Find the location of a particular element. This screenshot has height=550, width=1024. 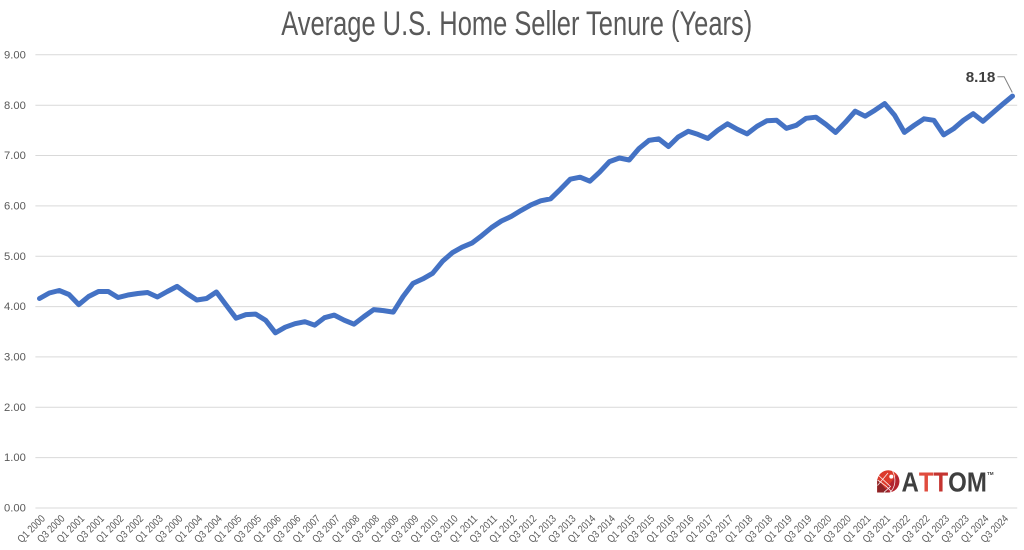

svg-text: 4.00 is located at coordinates (15, 307).